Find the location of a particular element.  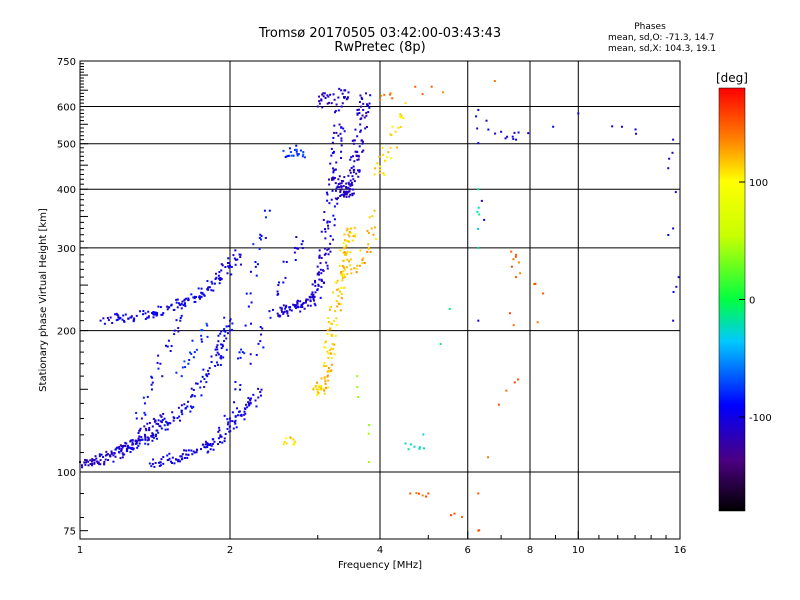

x-tick-label: 4 is located at coordinates (380, 550).